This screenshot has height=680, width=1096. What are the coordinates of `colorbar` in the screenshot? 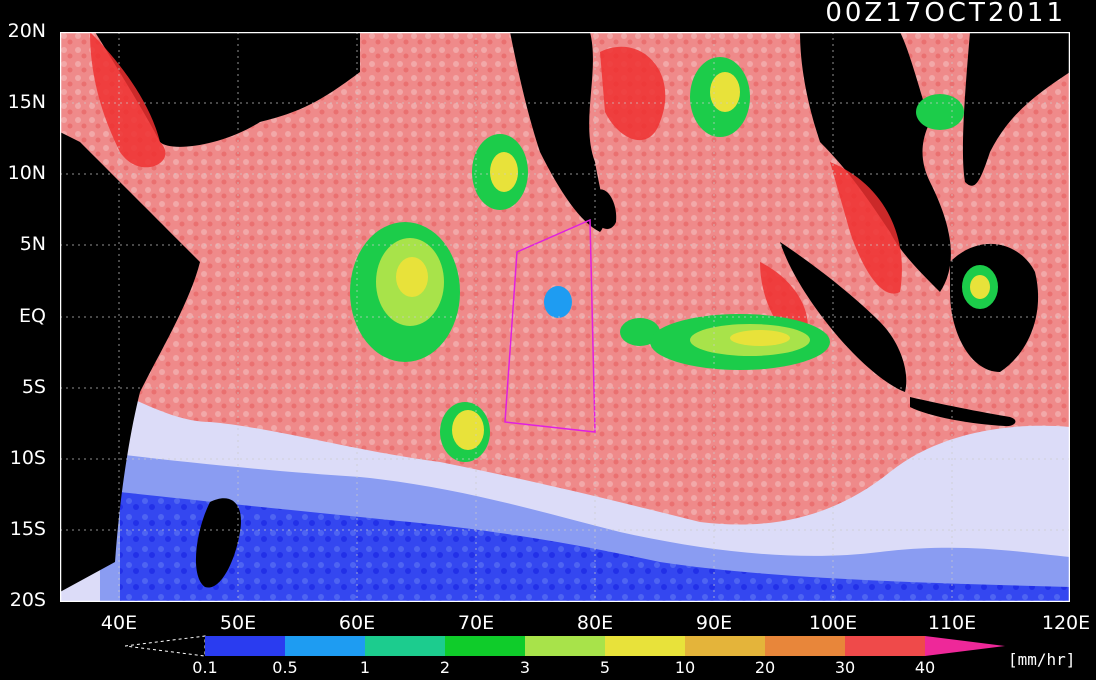 It's located at (565, 646).